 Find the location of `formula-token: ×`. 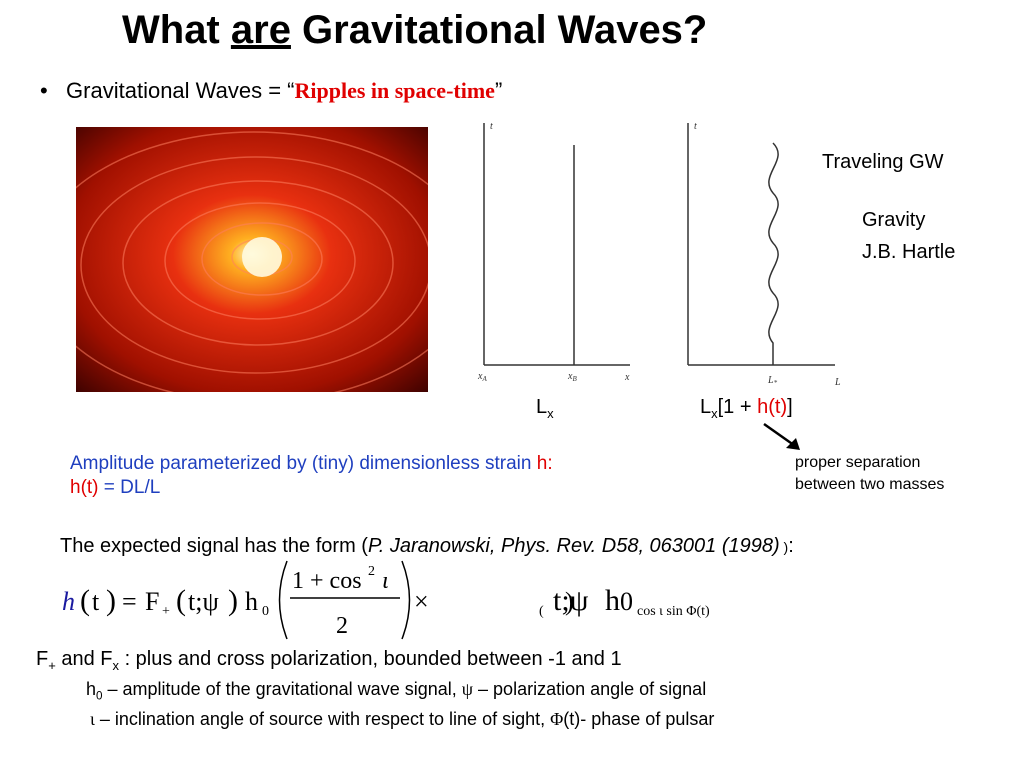

formula-token: × is located at coordinates (421, 601).